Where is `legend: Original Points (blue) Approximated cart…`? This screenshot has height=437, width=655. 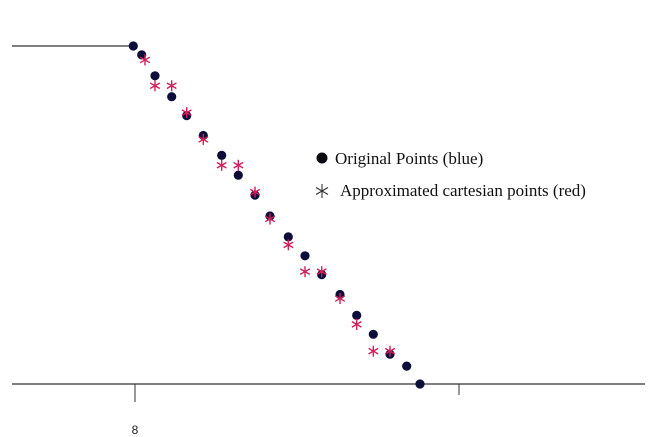
legend: Original Points (blue) Approximated cart… is located at coordinates (450, 174).